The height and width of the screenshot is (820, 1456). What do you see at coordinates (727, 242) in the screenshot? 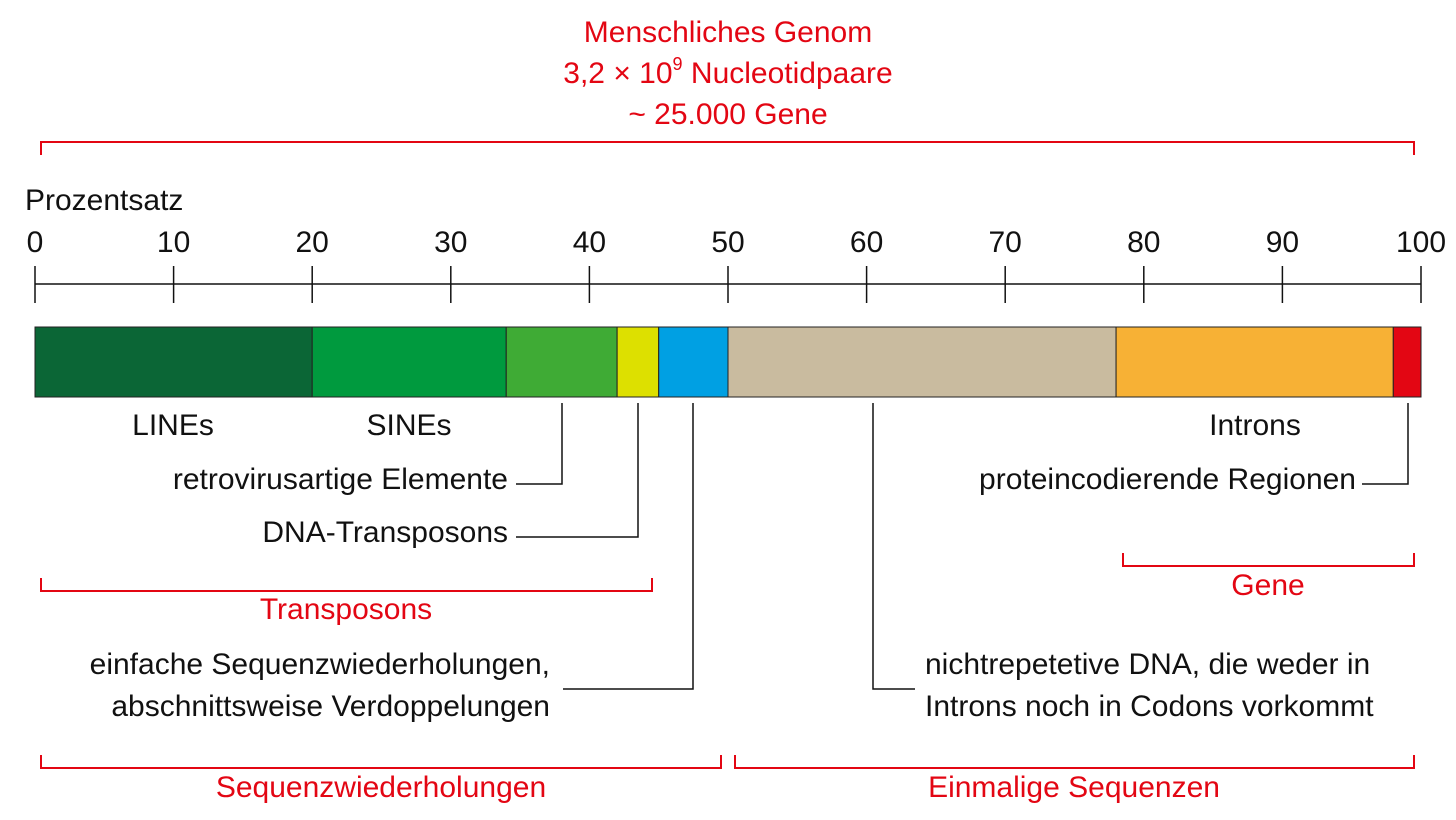
I see `tick-label: 50` at bounding box center [727, 242].